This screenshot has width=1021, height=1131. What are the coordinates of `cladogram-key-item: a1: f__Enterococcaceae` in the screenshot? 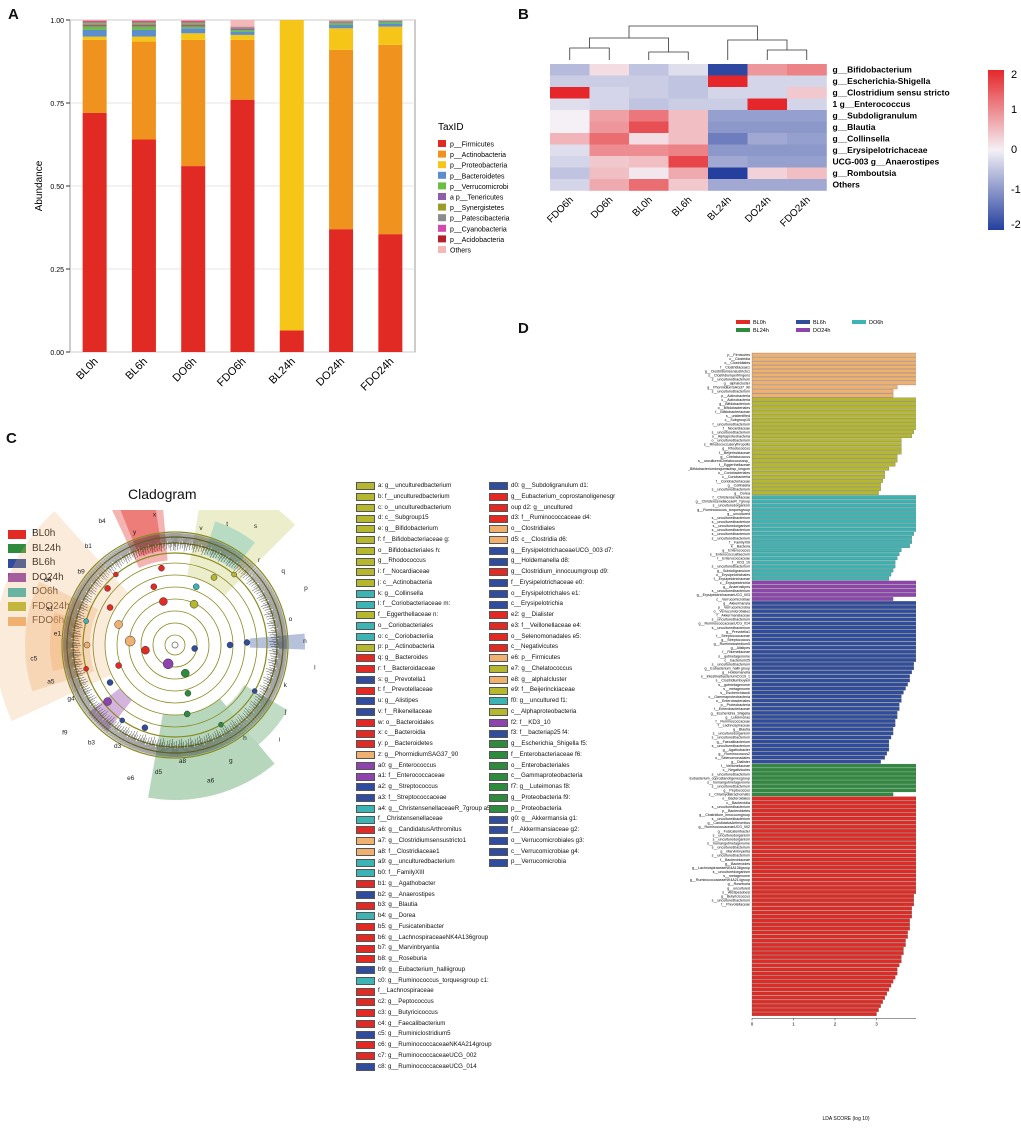 It's located at (424, 776).